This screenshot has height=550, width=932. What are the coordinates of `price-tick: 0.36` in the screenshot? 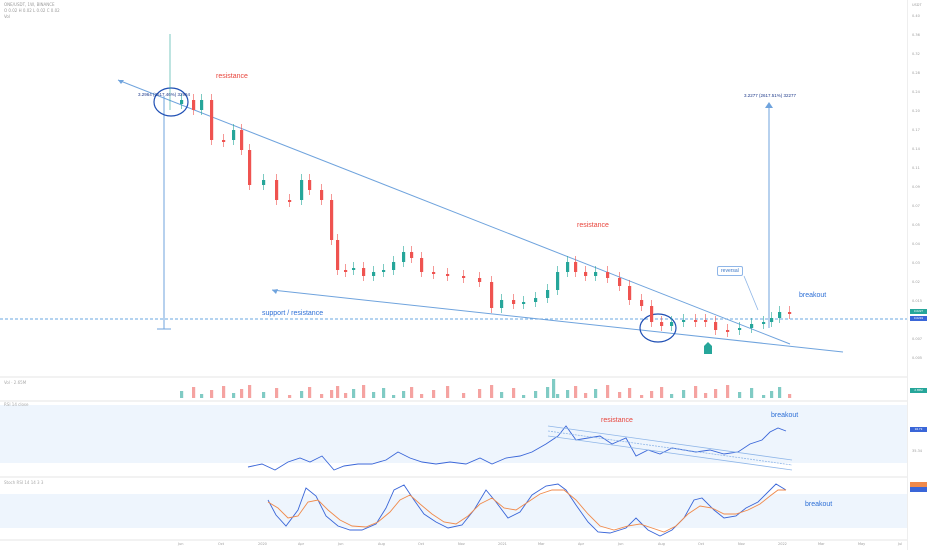 It's located at (916, 35).